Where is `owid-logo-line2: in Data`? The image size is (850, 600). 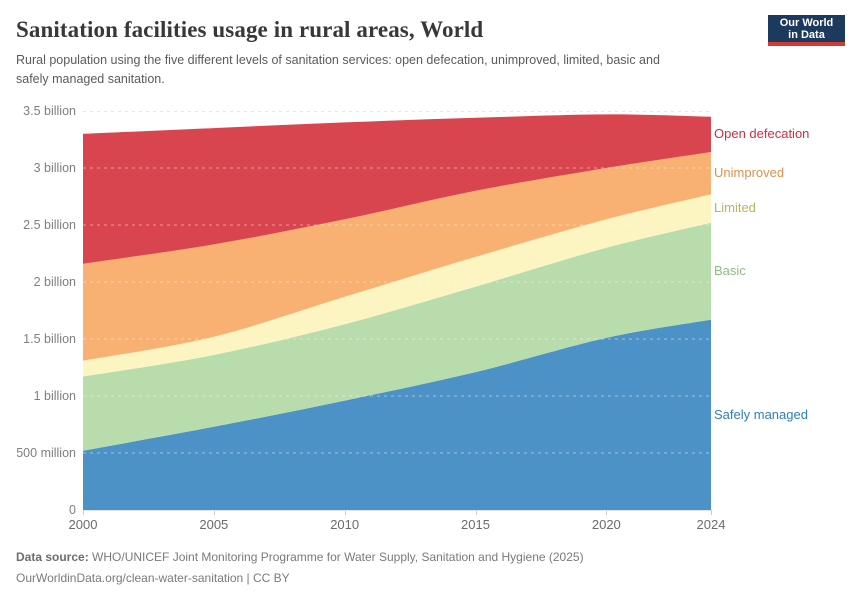
owid-logo-line2: in Data is located at coordinates (806, 35).